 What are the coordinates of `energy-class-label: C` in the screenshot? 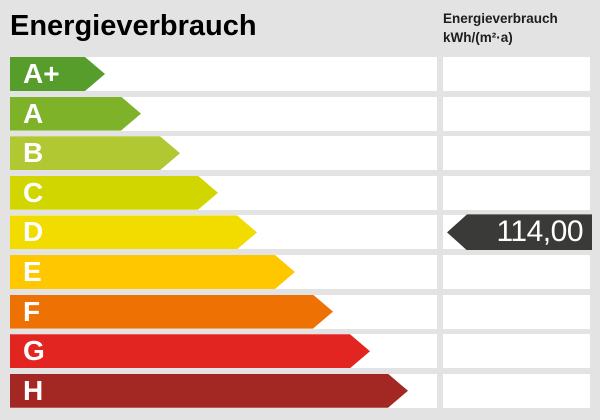 It's located at (33, 192).